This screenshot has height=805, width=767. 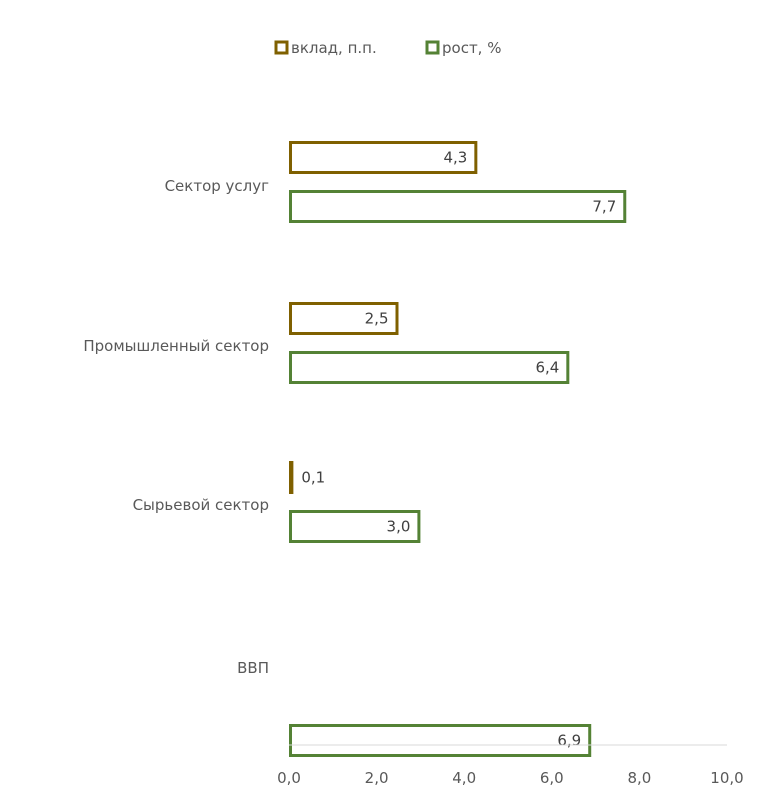 I want to click on legend-item: вклад, п.п., so click(x=325, y=48).